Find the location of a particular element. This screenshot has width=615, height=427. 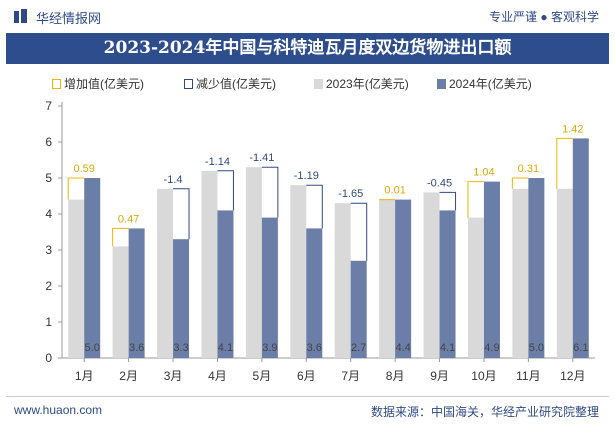

chart-title: 2023-2024年中国与科特迪瓦月度双边货物进出口额 is located at coordinates (307, 48).